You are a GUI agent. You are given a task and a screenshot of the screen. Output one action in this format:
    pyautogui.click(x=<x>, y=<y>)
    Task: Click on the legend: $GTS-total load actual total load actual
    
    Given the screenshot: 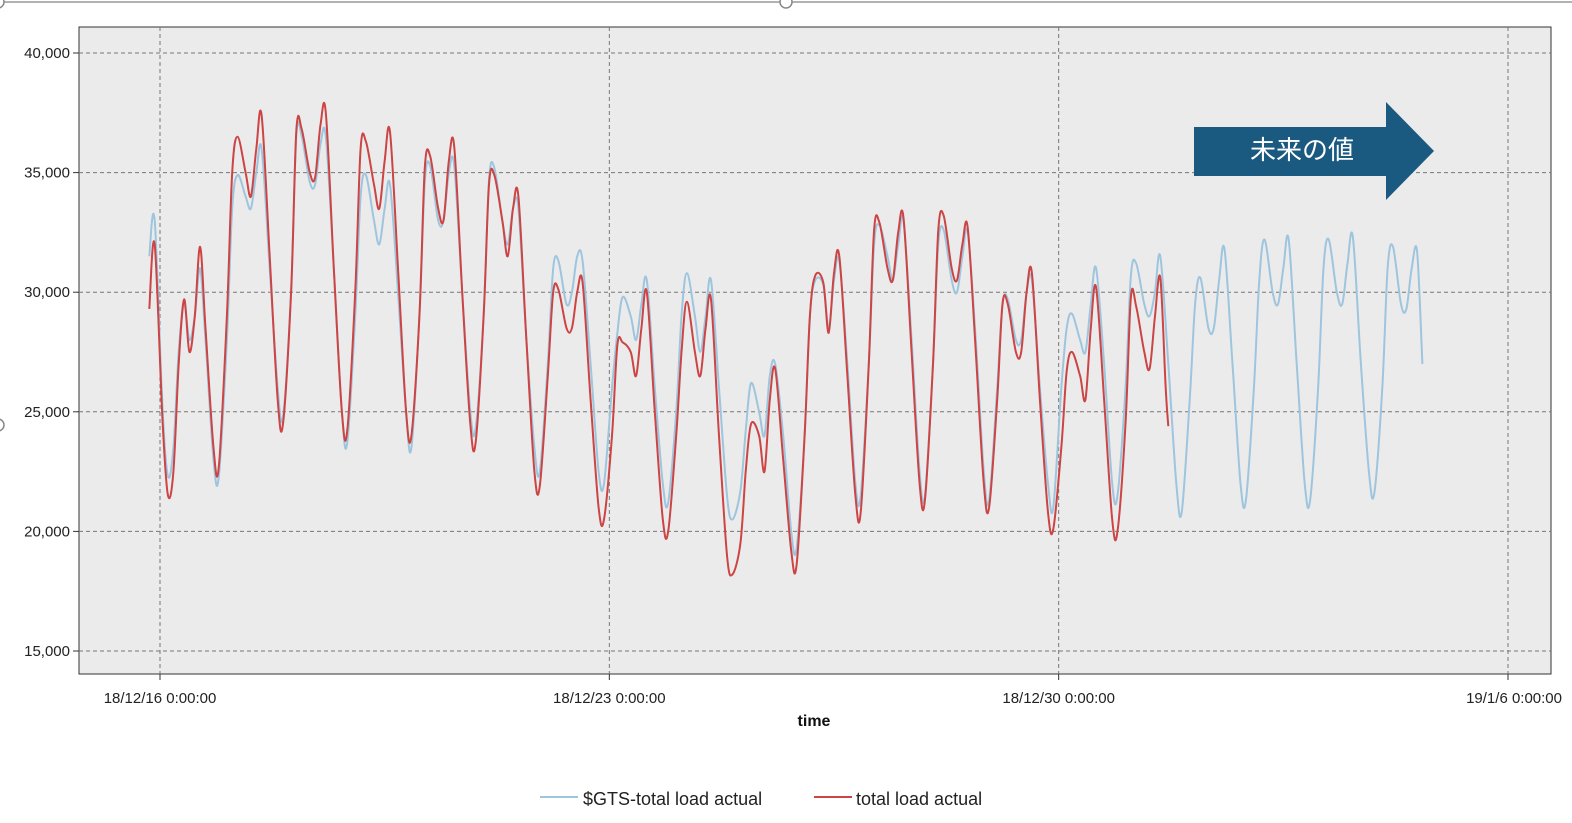 What is the action you would take?
    pyautogui.click(x=761, y=799)
    